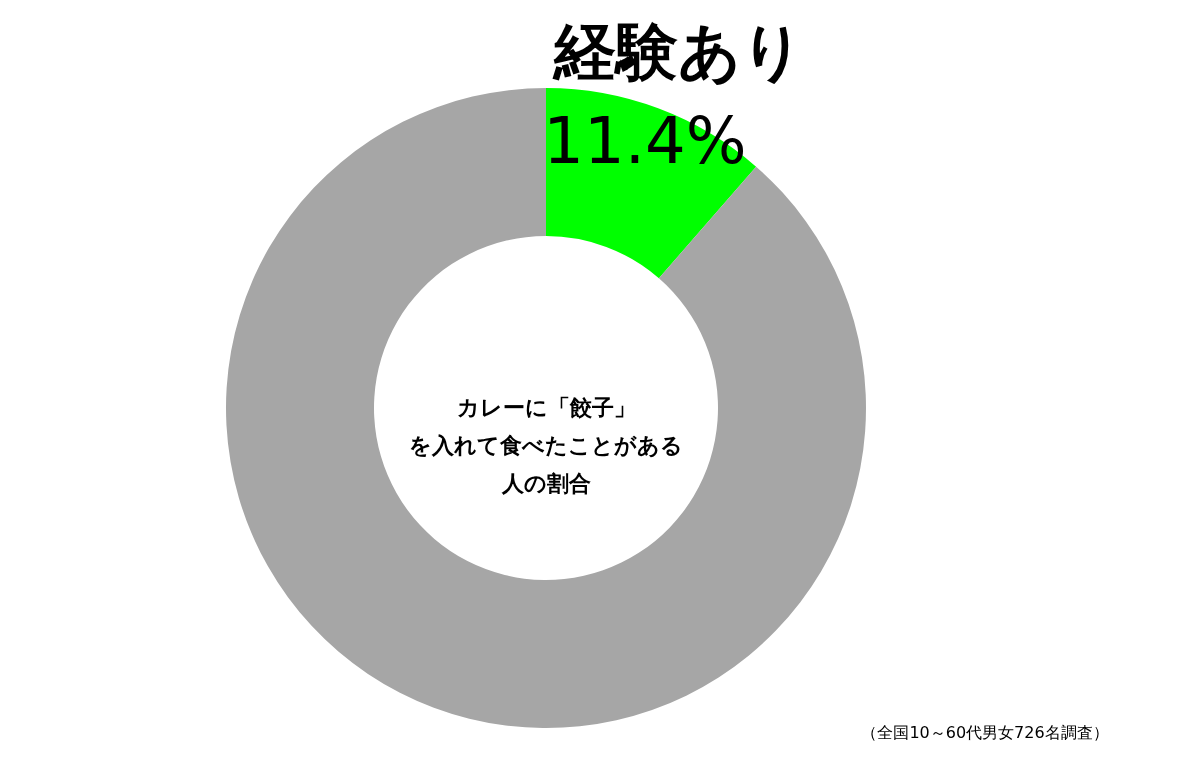 Image resolution: width=1200 pixels, height=769 pixels. I want to click on text: （全国10～60代男女726名調査）, so click(985, 732).